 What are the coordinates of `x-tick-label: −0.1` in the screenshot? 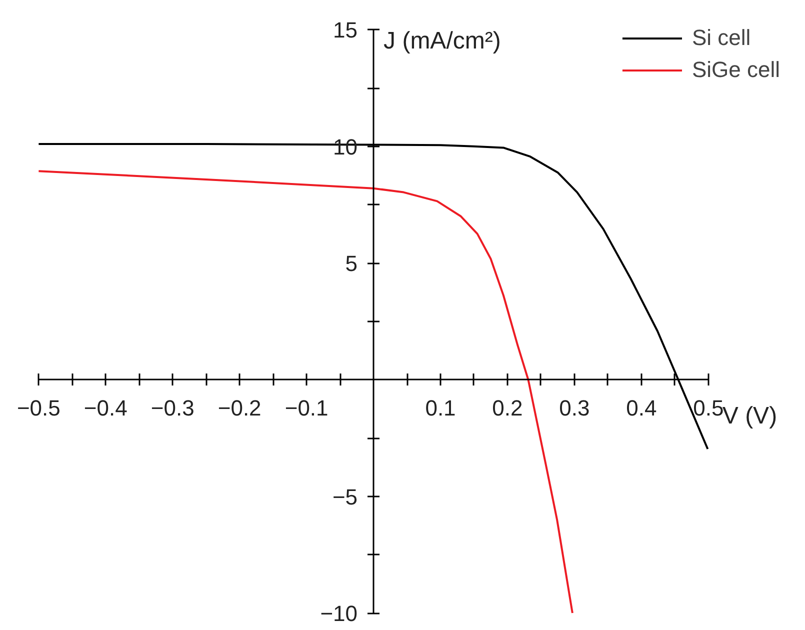 It's located at (306, 408).